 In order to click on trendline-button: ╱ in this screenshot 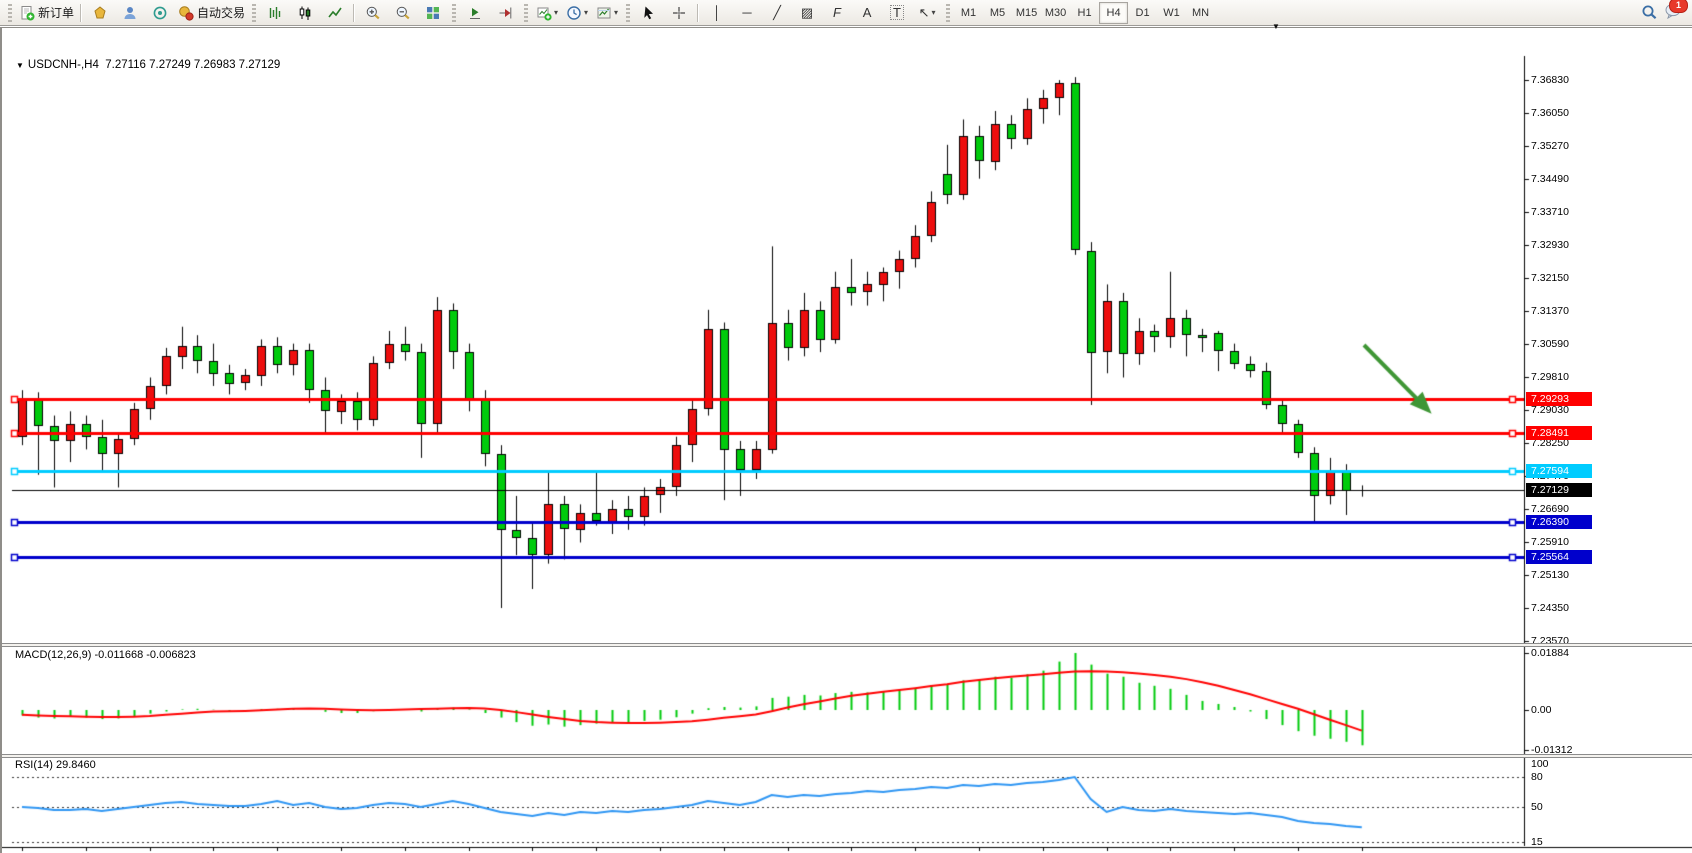, I will do `click(777, 13)`.